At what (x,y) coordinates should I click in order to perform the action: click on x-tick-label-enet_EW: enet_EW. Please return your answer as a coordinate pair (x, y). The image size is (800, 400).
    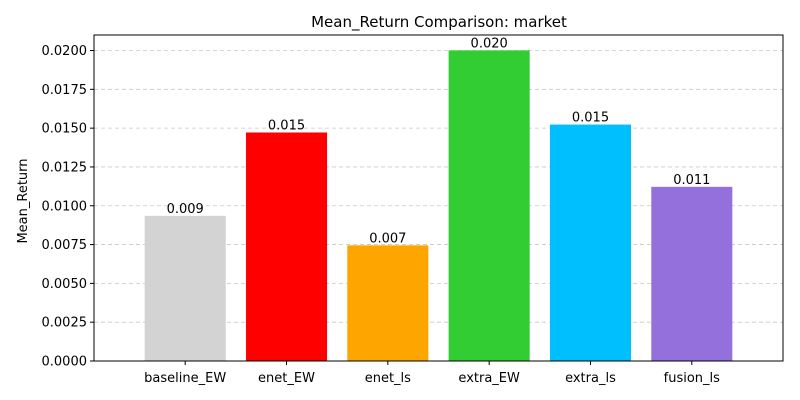
    Looking at the image, I should click on (286, 378).